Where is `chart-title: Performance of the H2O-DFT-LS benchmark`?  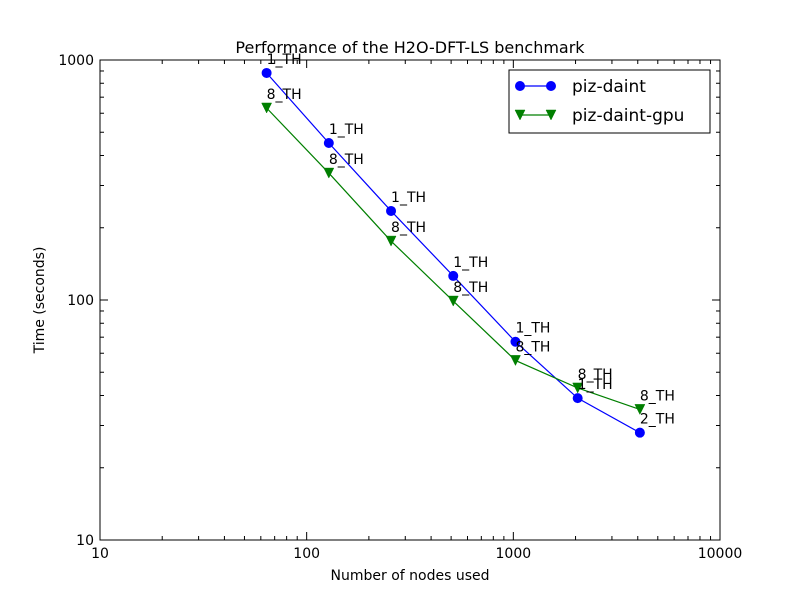
chart-title: Performance of the H2O-DFT-LS benchmark is located at coordinates (410, 47).